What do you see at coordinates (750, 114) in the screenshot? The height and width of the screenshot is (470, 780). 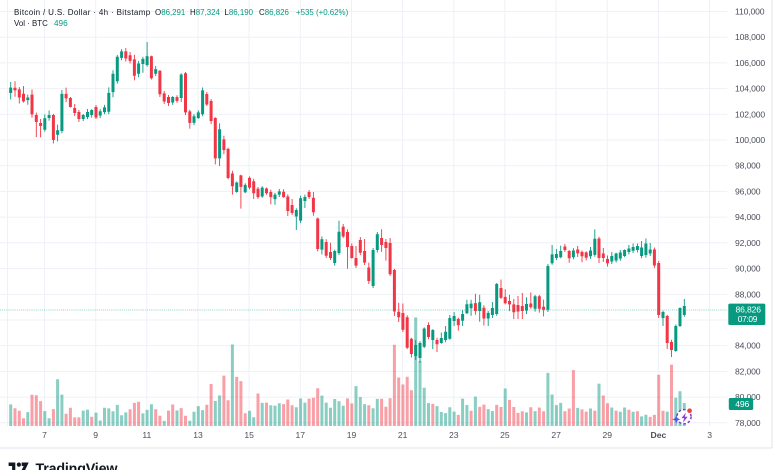 I see `svg-text: 102,000` at bounding box center [750, 114].